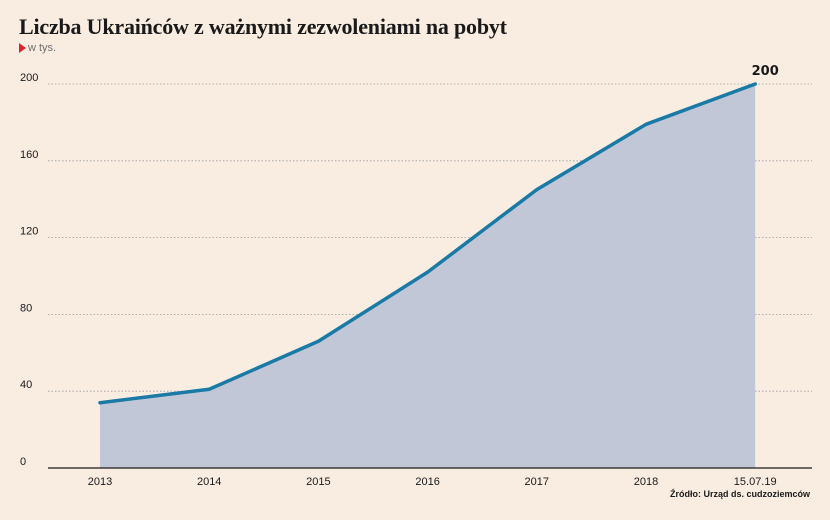 The image size is (830, 520). Describe the element at coordinates (29, 78) in the screenshot. I see `y-tick-label: 200` at that location.